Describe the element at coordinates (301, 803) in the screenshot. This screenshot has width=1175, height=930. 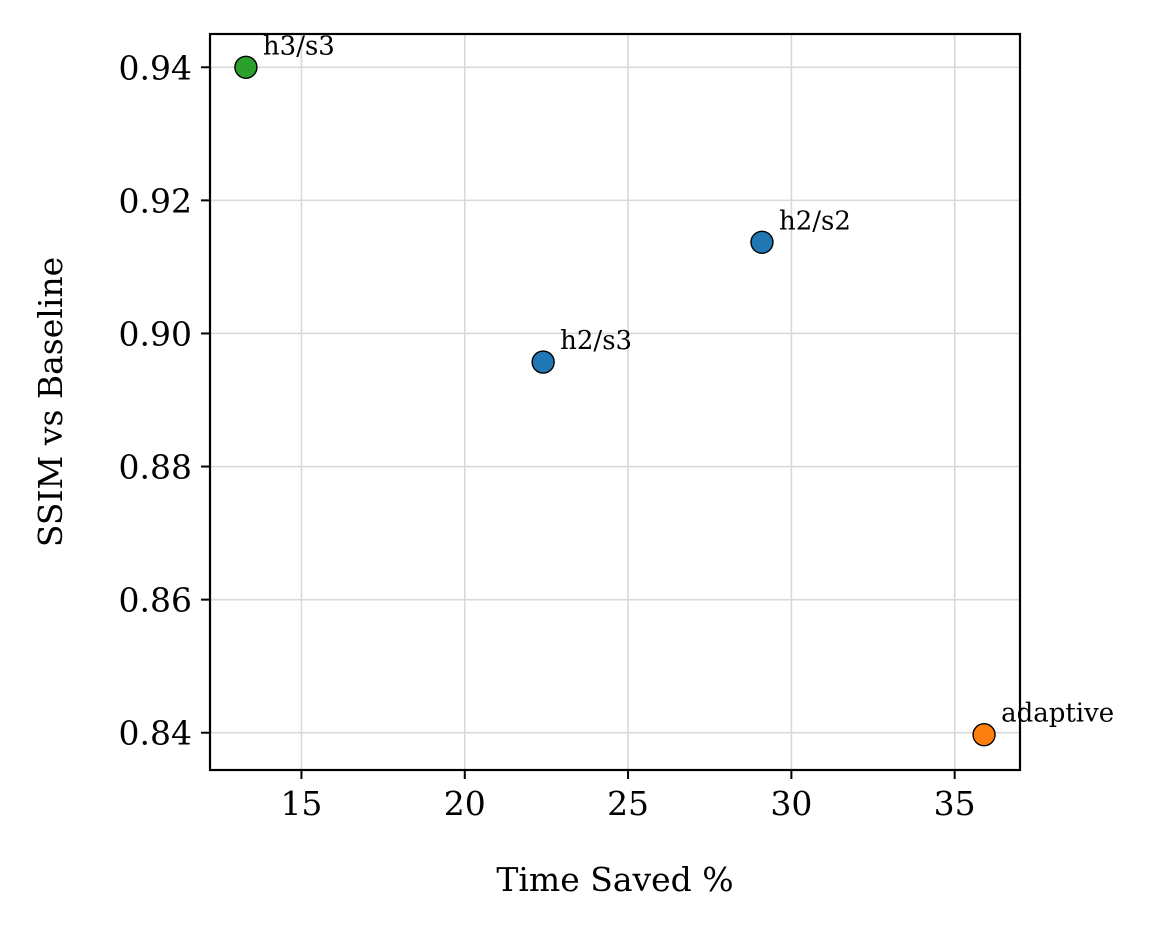
I see `x-tick-label: 15` at that location.